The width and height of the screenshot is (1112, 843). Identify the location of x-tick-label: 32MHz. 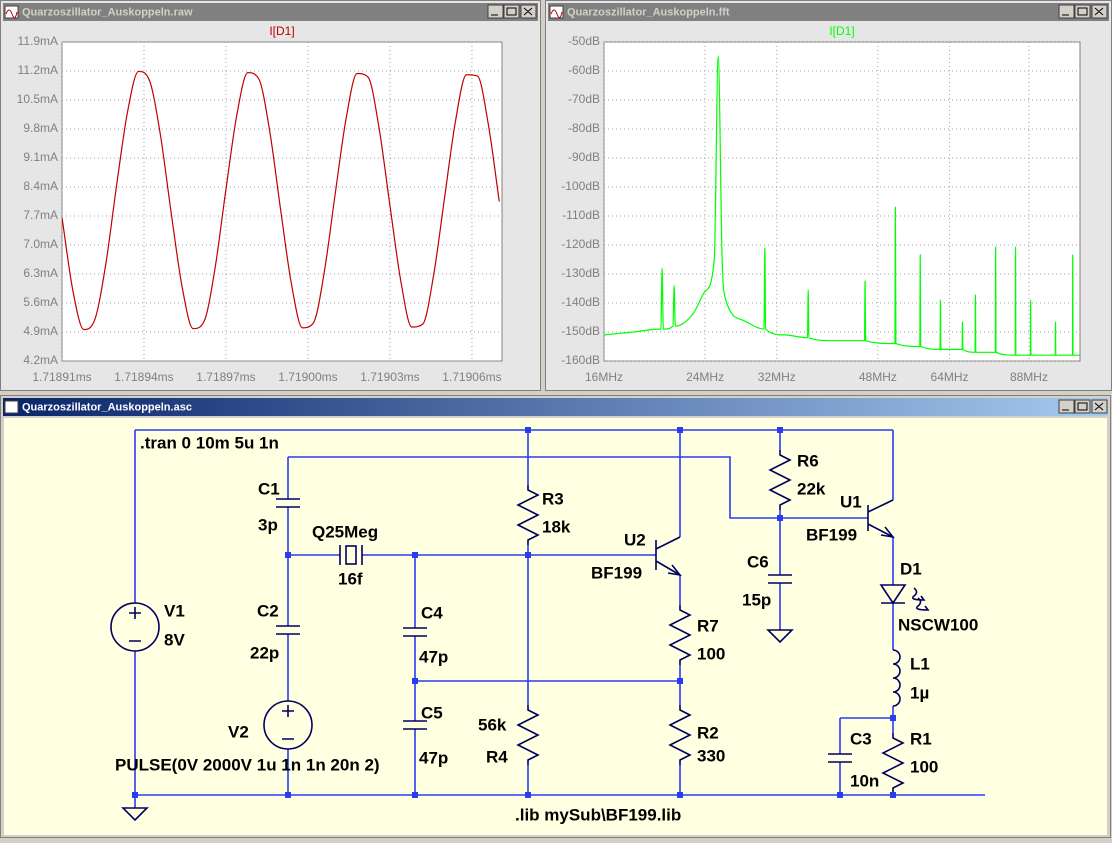
(777, 377).